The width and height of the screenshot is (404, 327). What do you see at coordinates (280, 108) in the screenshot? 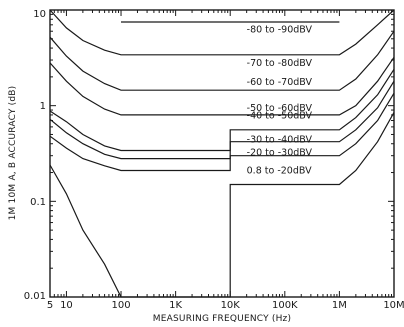
I see `curve-label: -50 to -60dBV` at bounding box center [280, 108].